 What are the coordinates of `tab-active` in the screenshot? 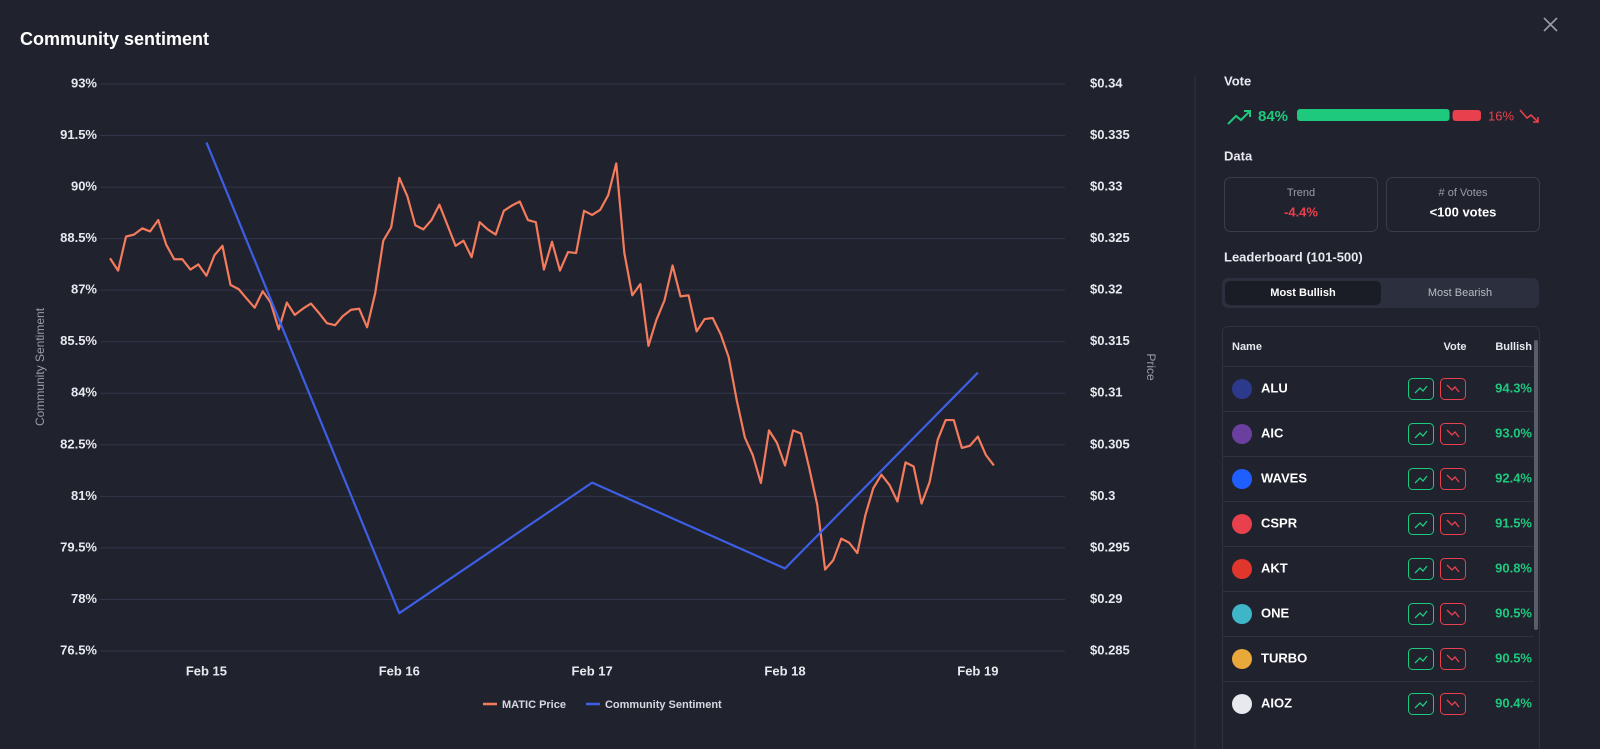 It's located at (1303, 293).